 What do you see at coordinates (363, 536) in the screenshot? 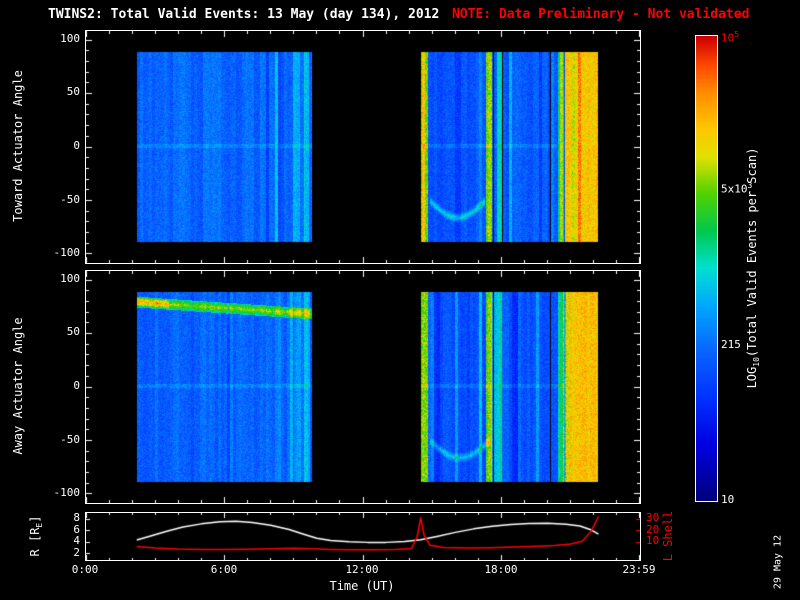
I see `ephemeris-line-canvas` at bounding box center [363, 536].